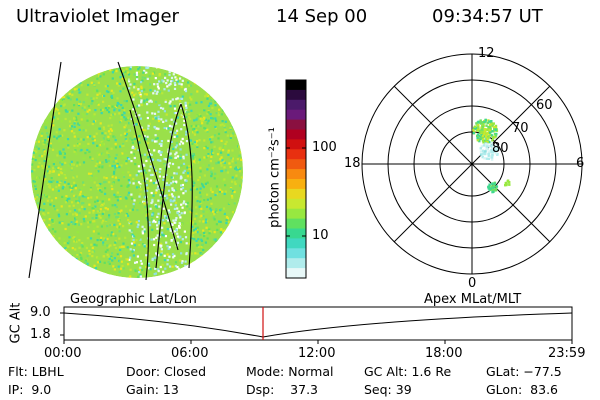 Image resolution: width=600 pixels, height=400 pixels. What do you see at coordinates (544, 105) in the screenshot?
I see `polar-ring-label-60: 60` at bounding box center [544, 105].